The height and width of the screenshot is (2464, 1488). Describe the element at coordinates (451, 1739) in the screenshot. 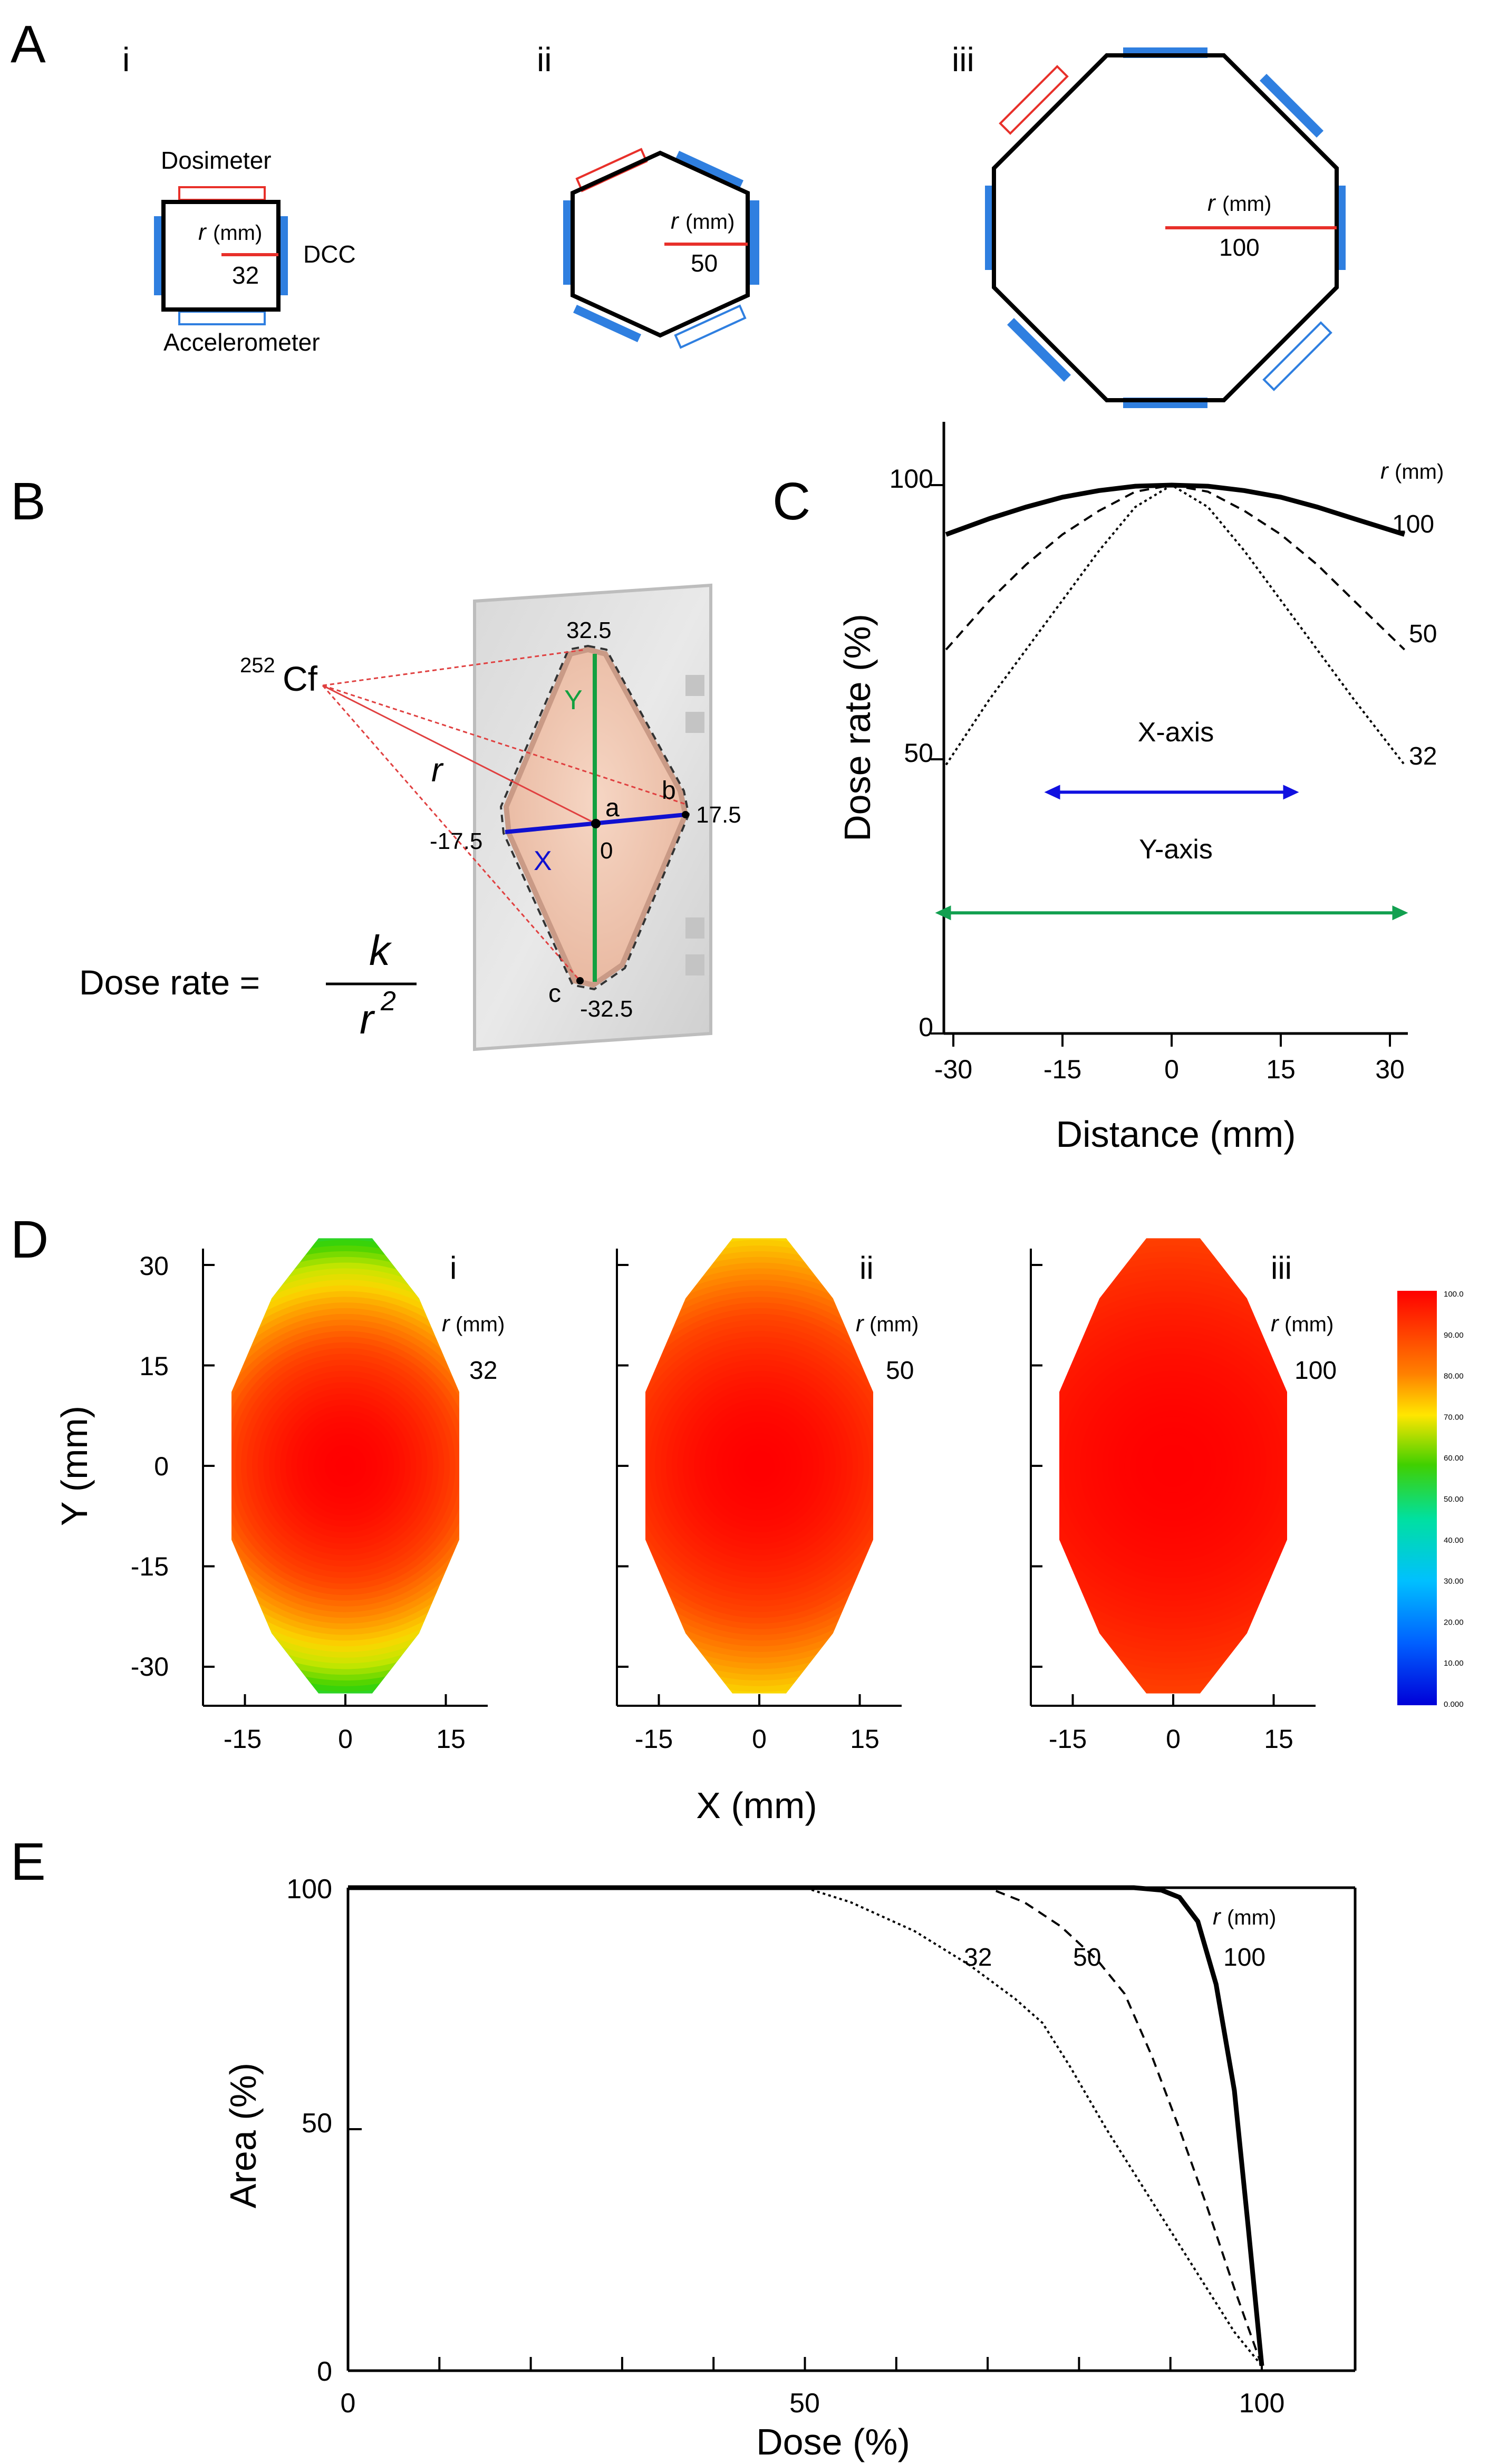

I see `d-i-tick-x-15: 15` at that location.